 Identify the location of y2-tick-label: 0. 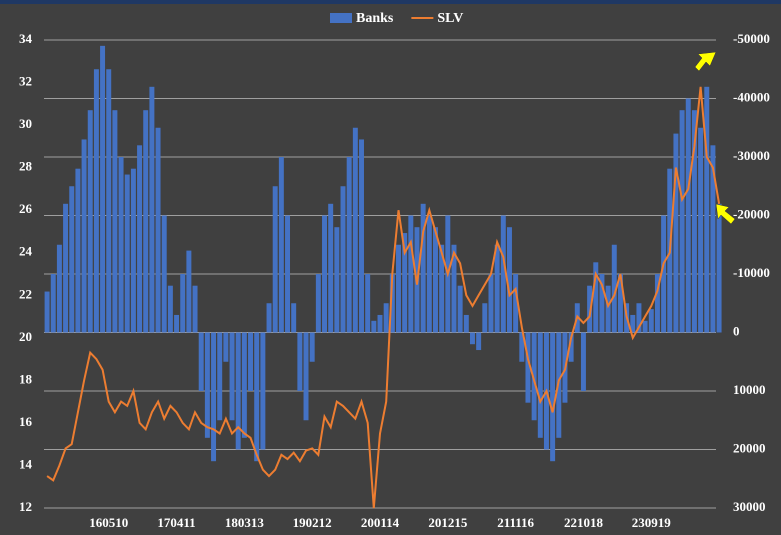
(736, 330).